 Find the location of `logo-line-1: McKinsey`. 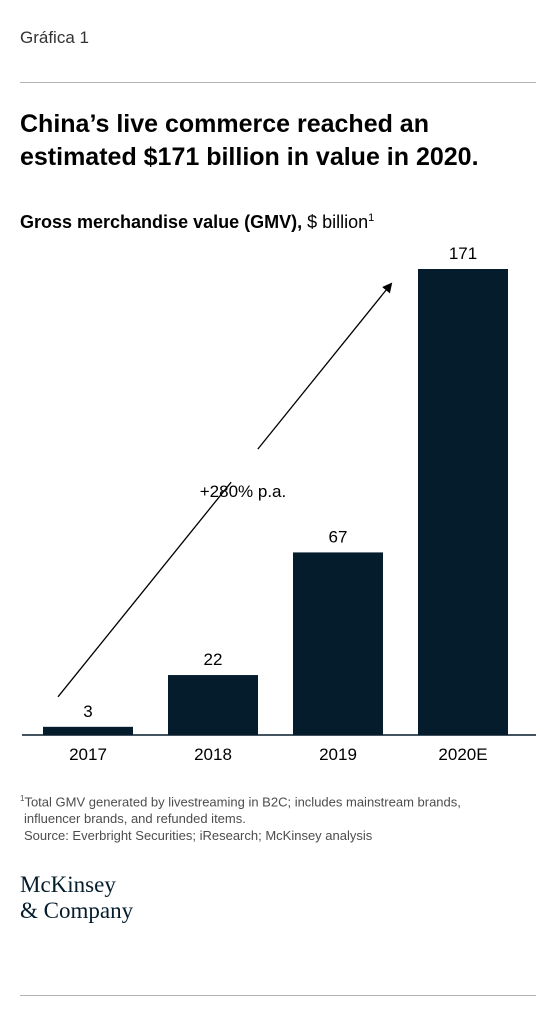

logo-line-1: McKinsey is located at coordinates (68, 884).